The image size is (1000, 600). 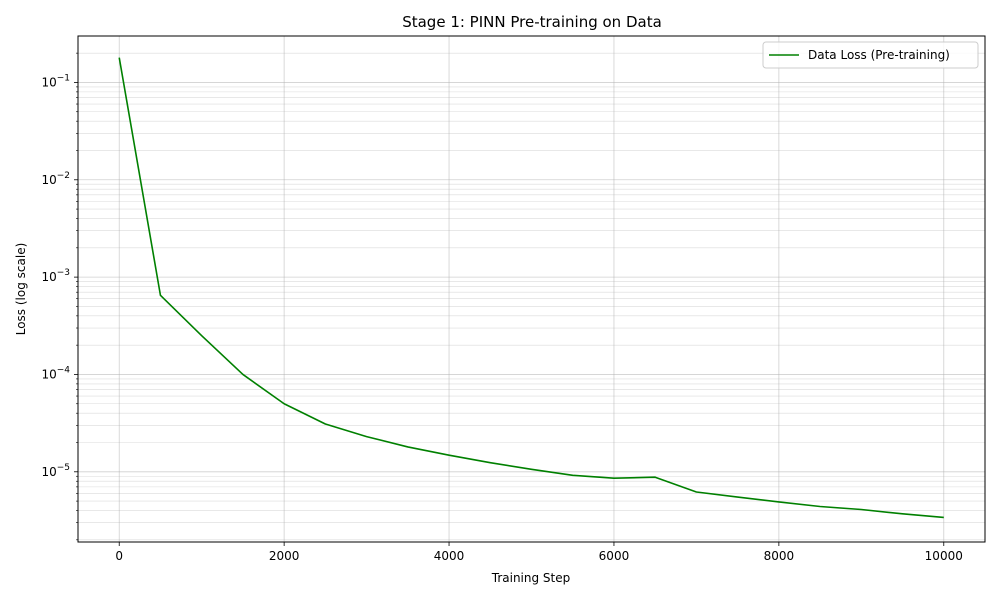 What do you see at coordinates (55, 373) in the screenshot?
I see `y-tick-label: 10⁻⁴` at bounding box center [55, 373].